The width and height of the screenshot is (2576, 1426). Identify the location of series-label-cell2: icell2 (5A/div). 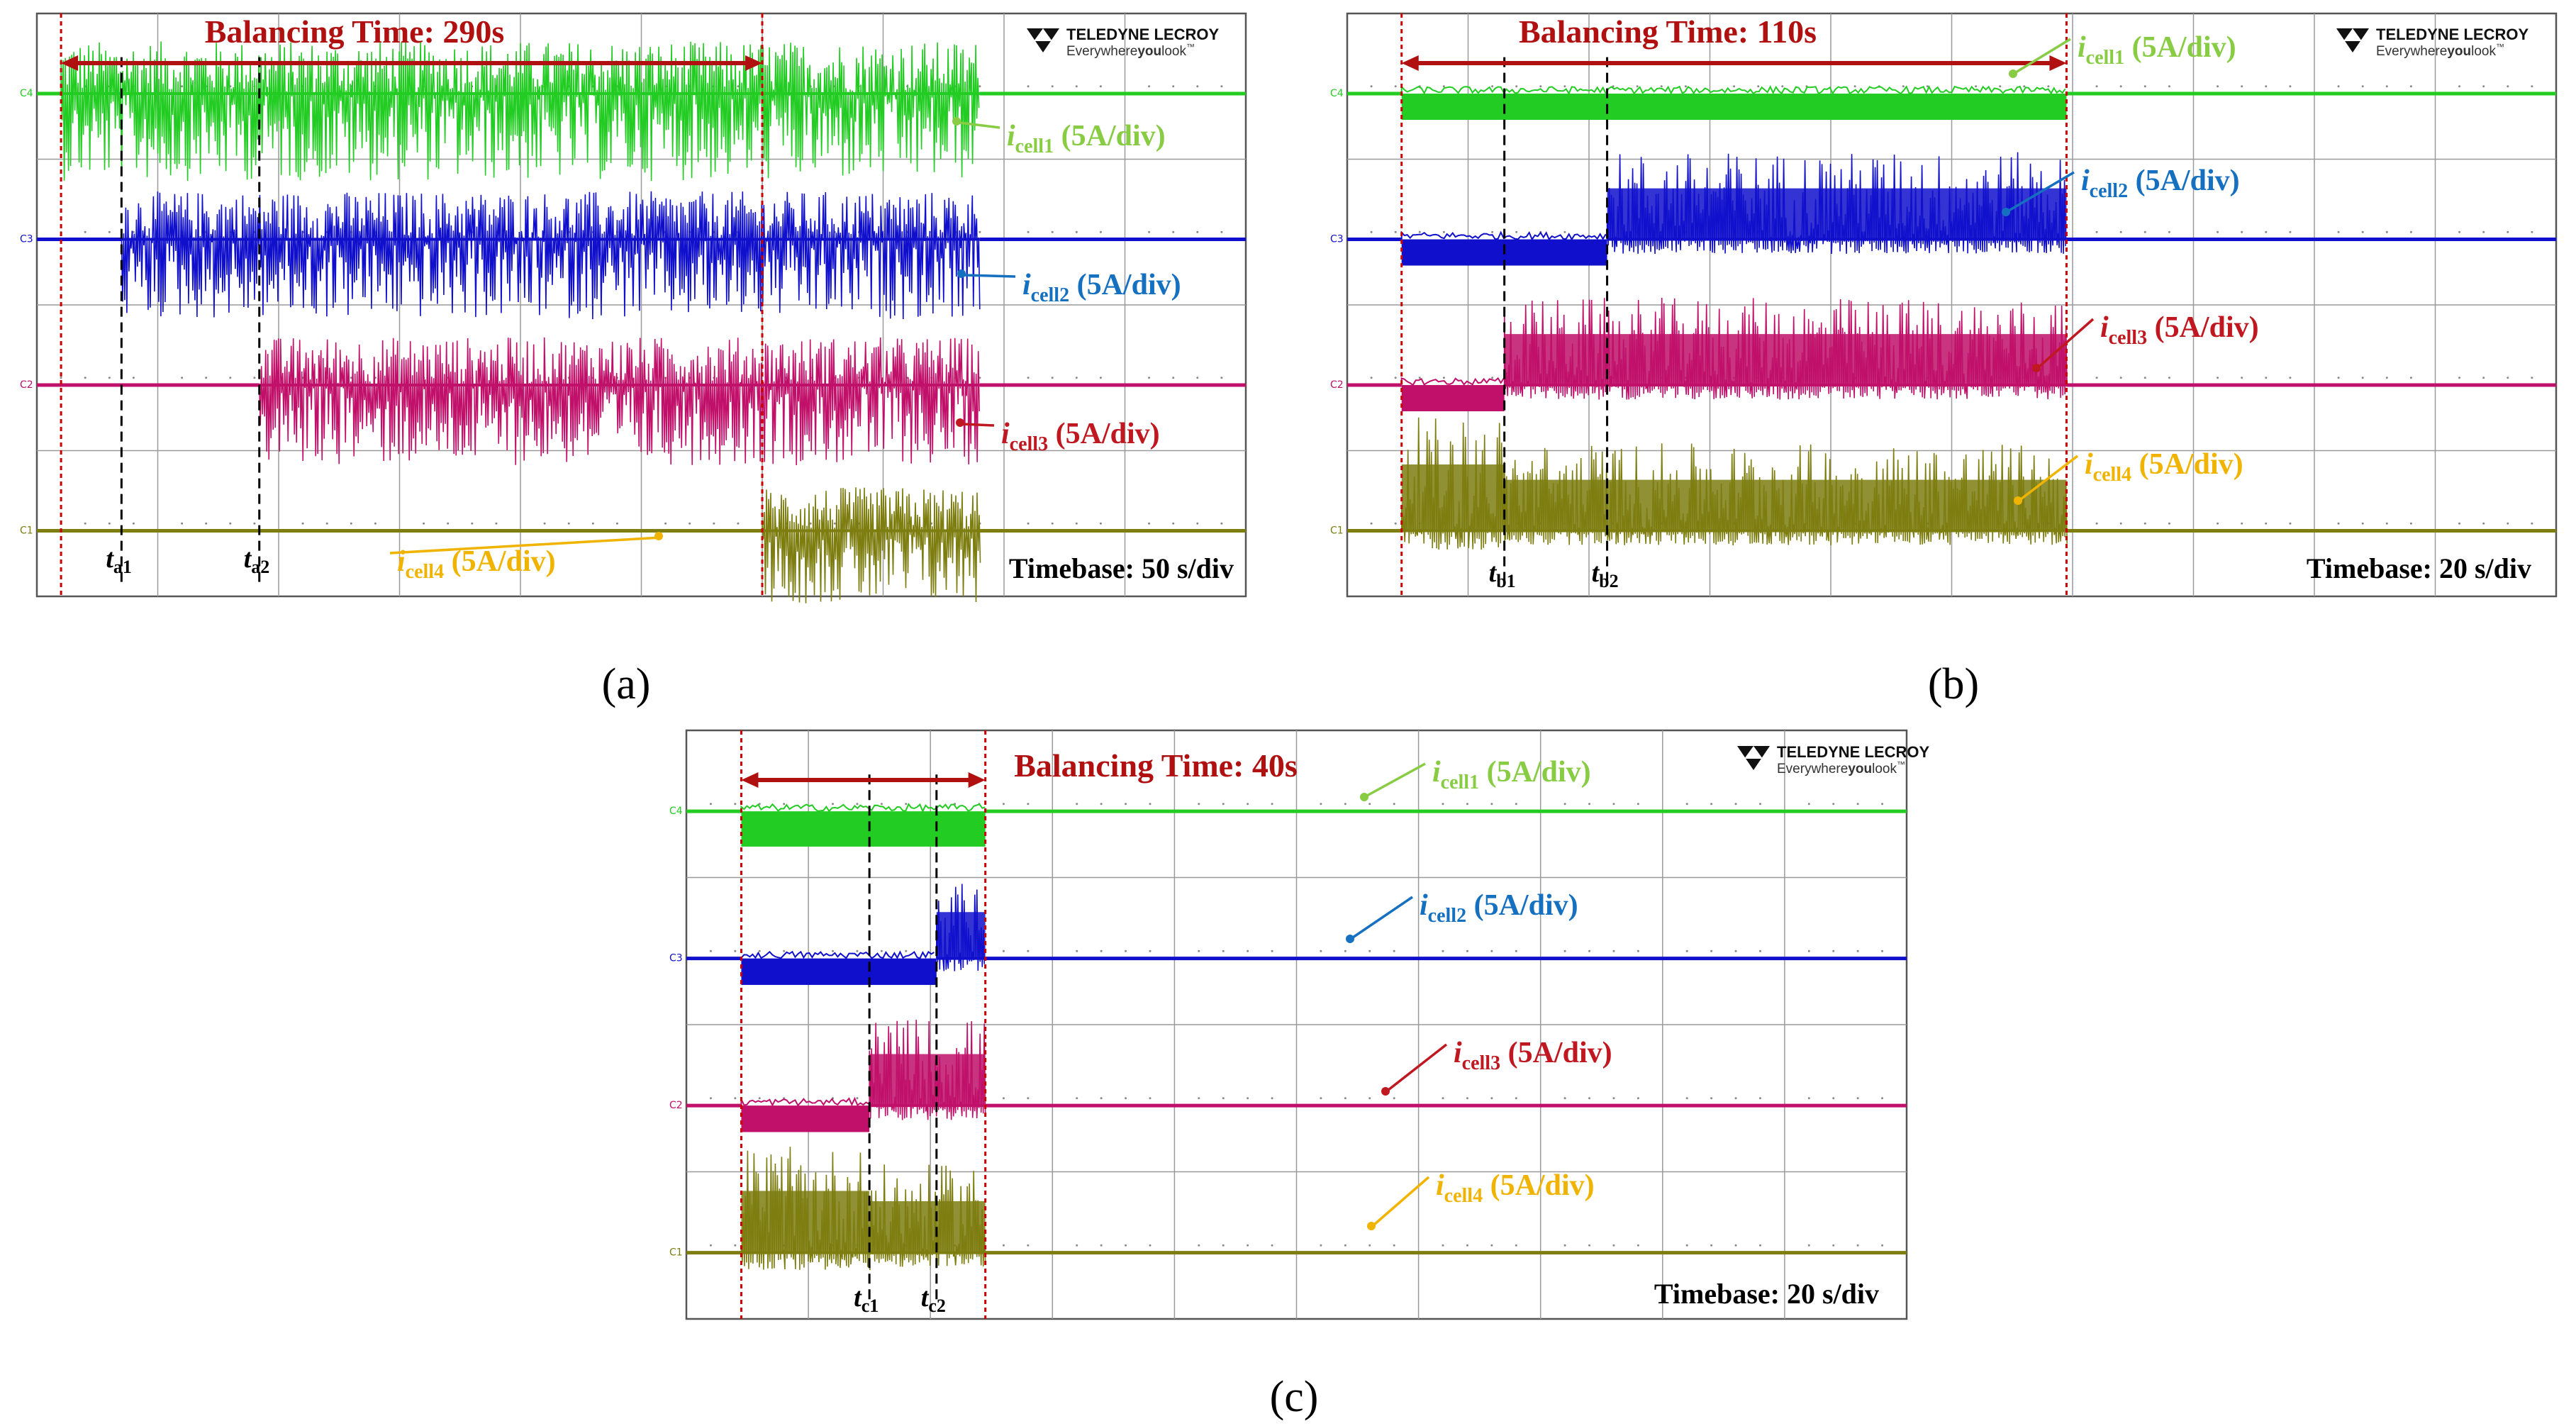
(1499, 908).